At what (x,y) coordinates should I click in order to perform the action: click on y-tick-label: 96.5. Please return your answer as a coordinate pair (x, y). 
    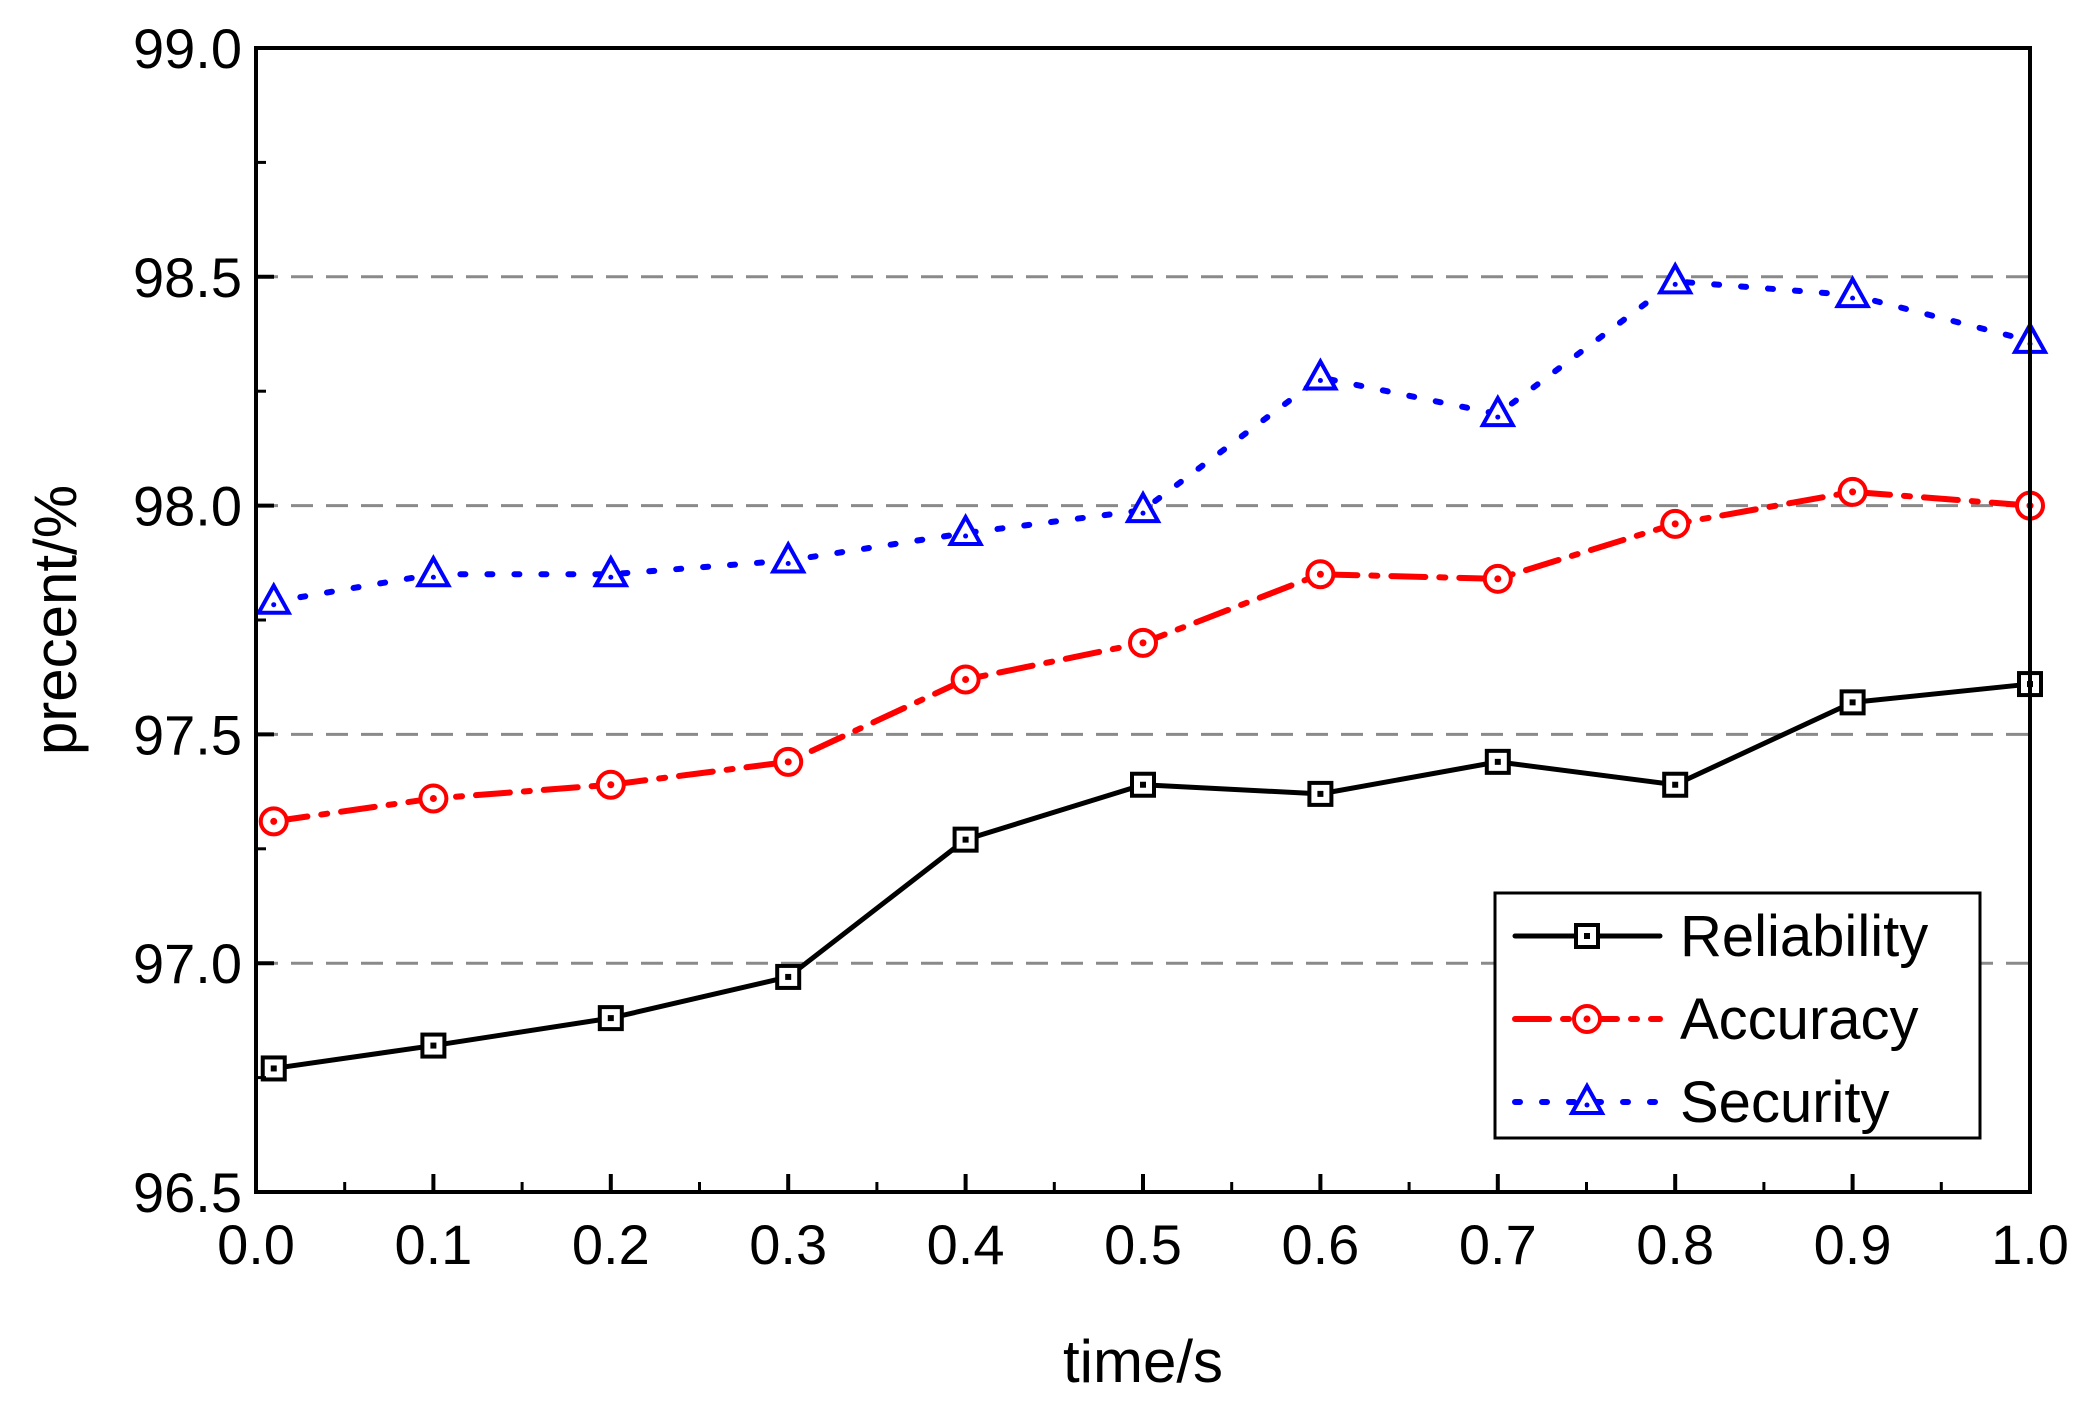
    Looking at the image, I should click on (187, 1192).